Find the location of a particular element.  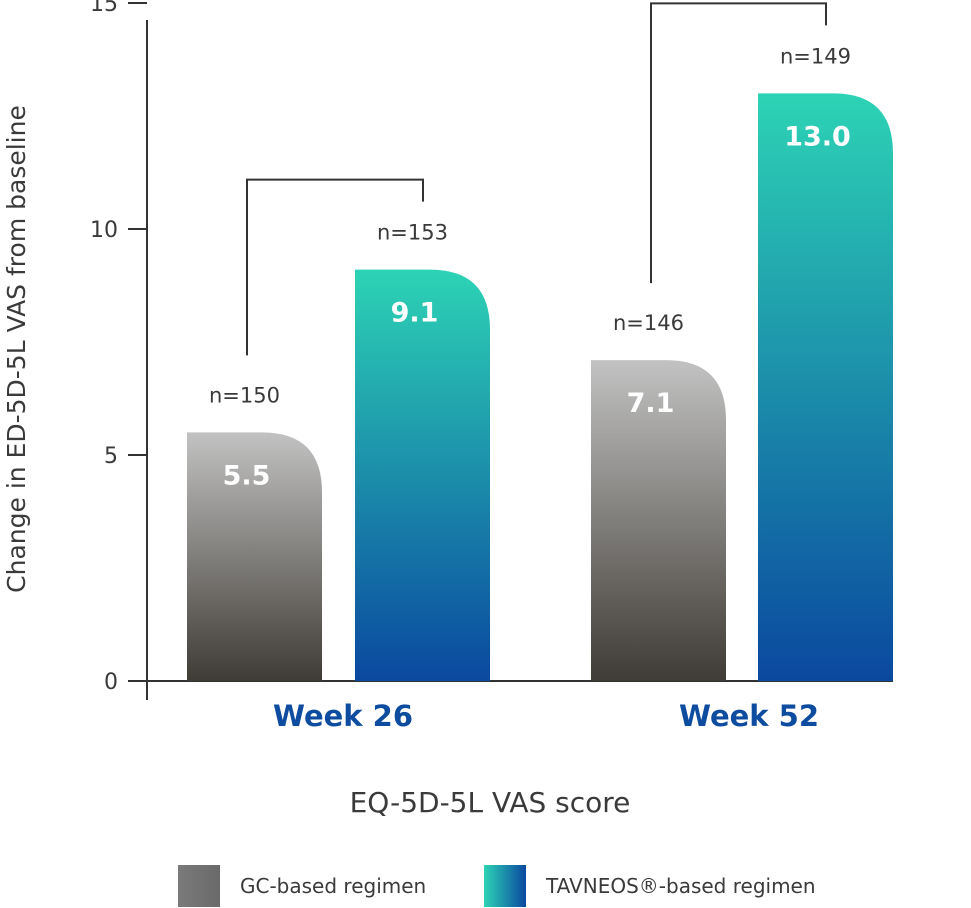

legend-swatch-tavneos is located at coordinates (505, 886).